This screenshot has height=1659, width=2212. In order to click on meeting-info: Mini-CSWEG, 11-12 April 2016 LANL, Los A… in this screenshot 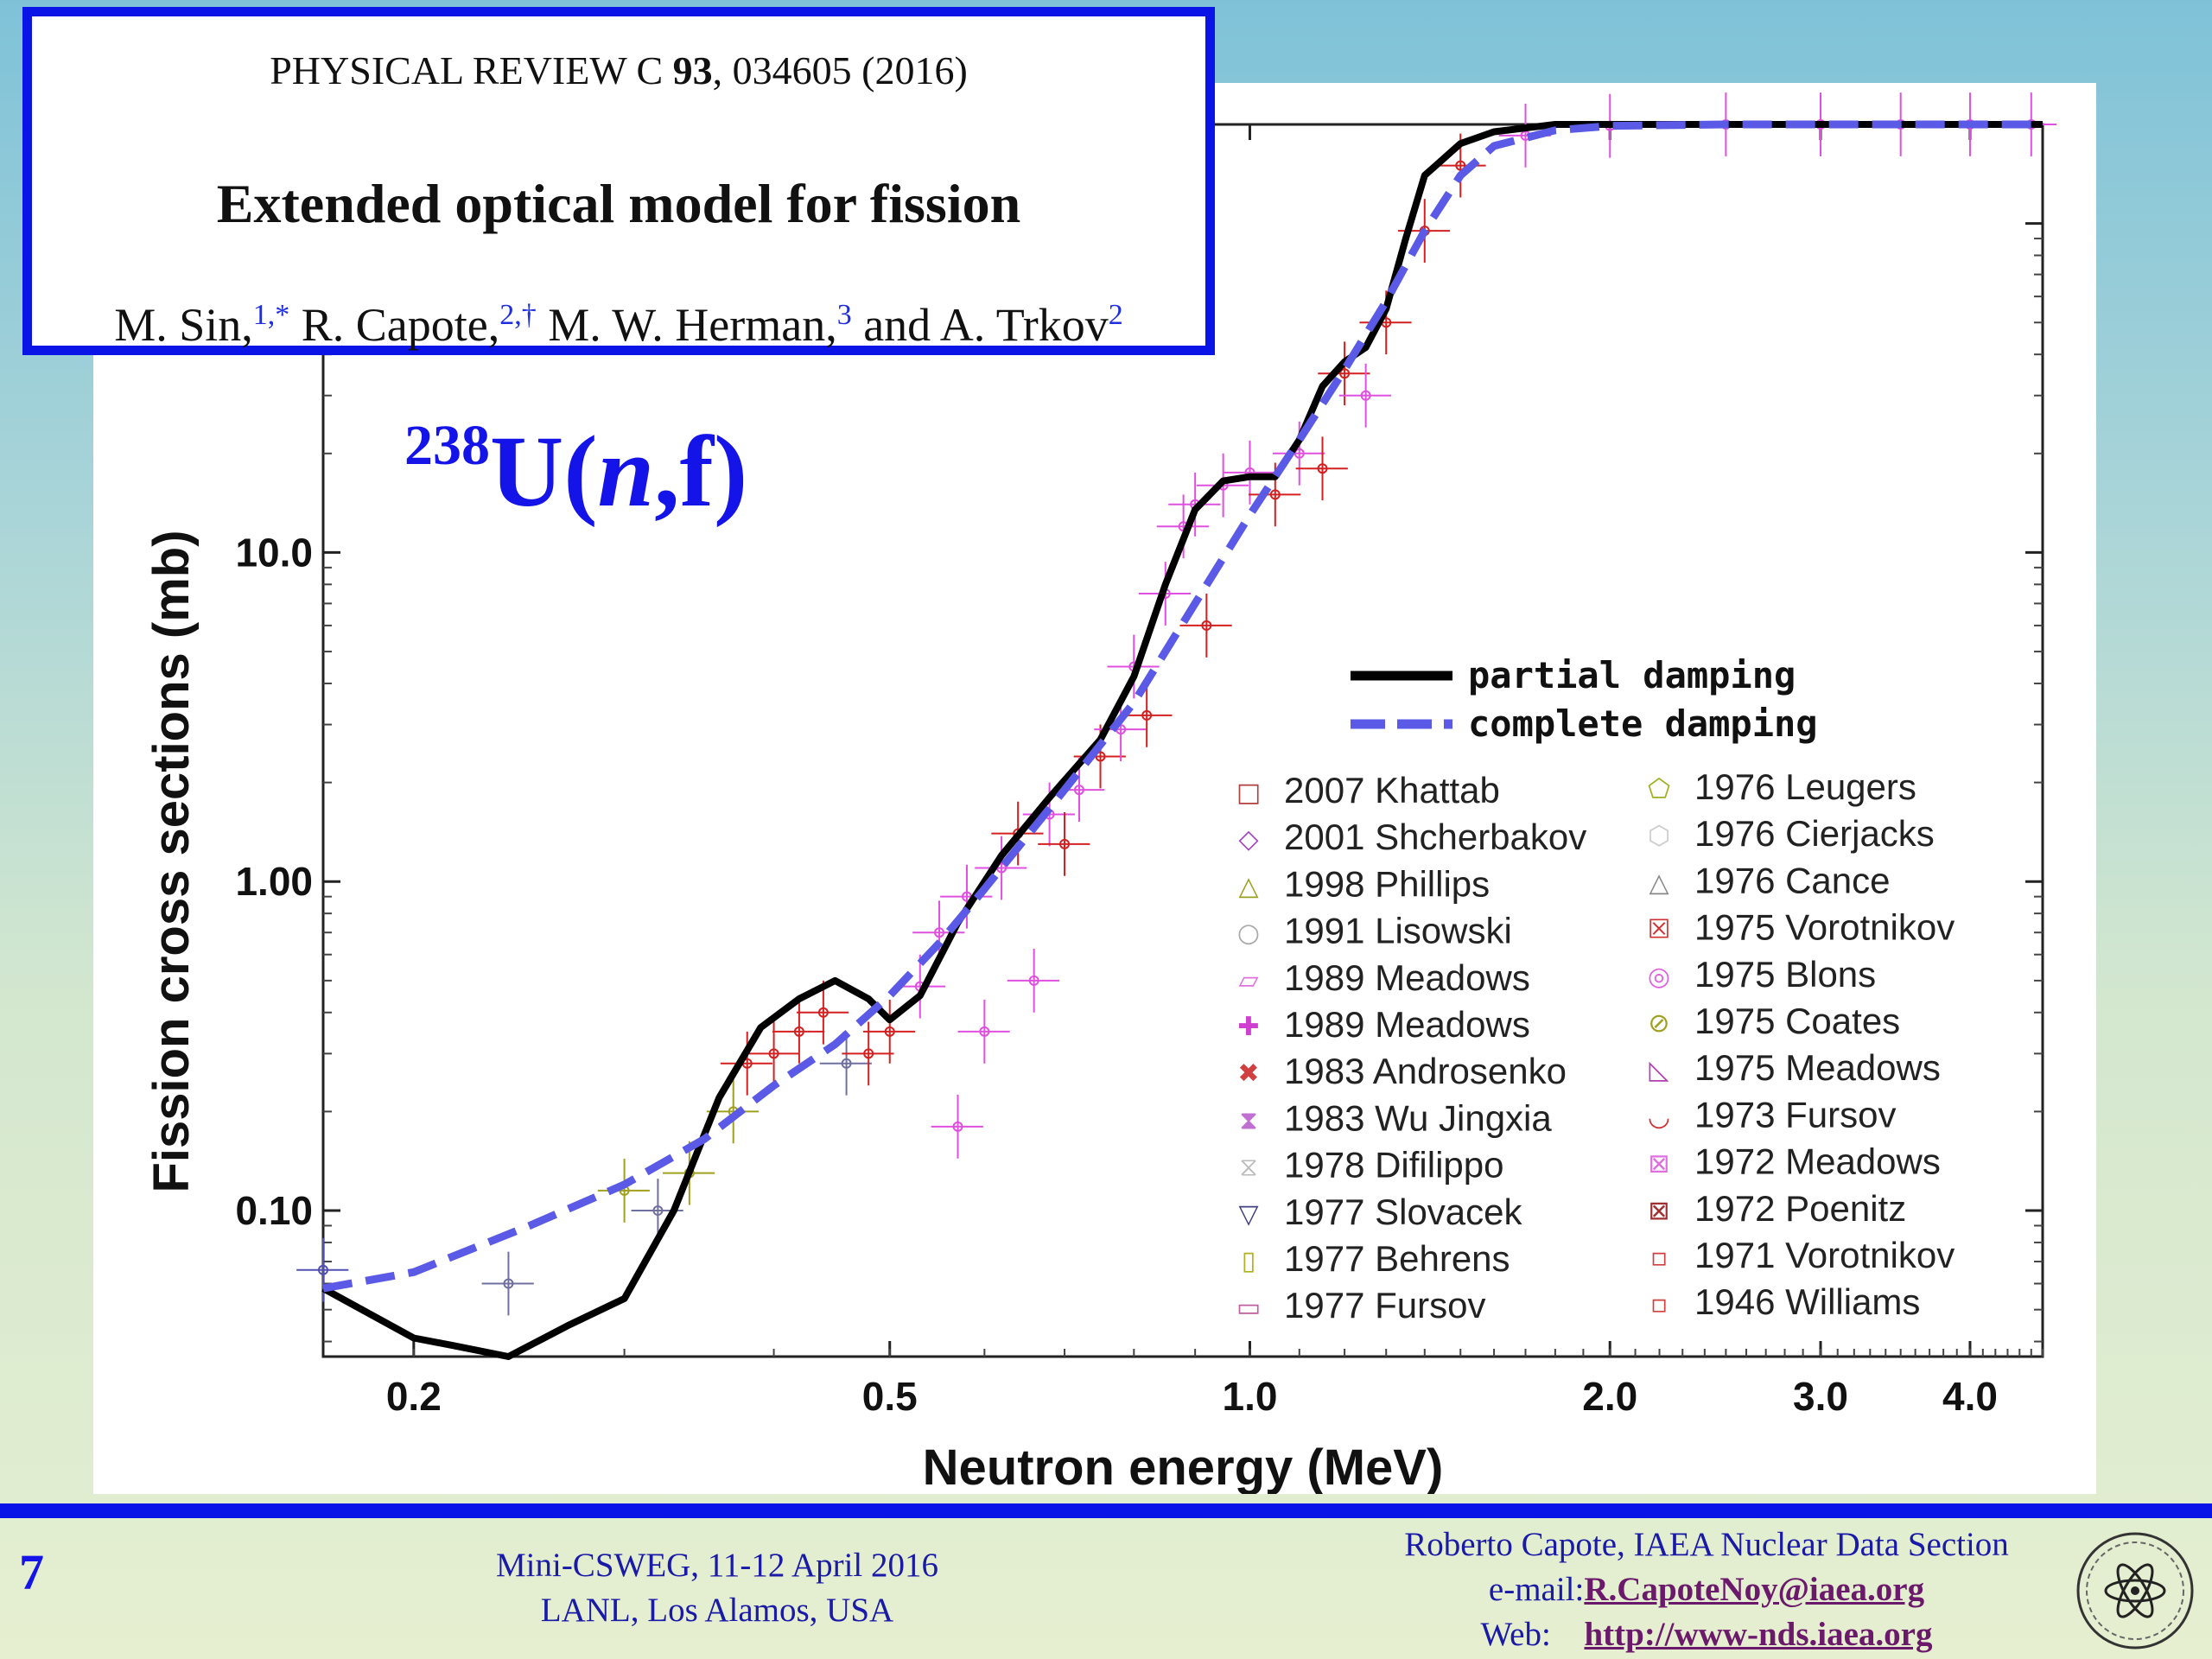, I will do `click(717, 1588)`.